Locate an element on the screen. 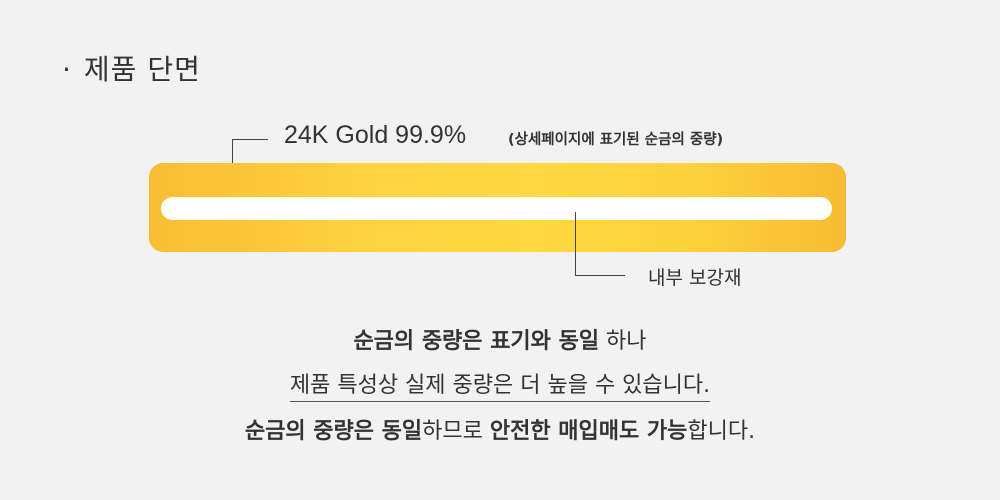 The width and height of the screenshot is (1000, 500). description-line-1: 순금의 중량은 표기와 동일 하나 is located at coordinates (500, 339).